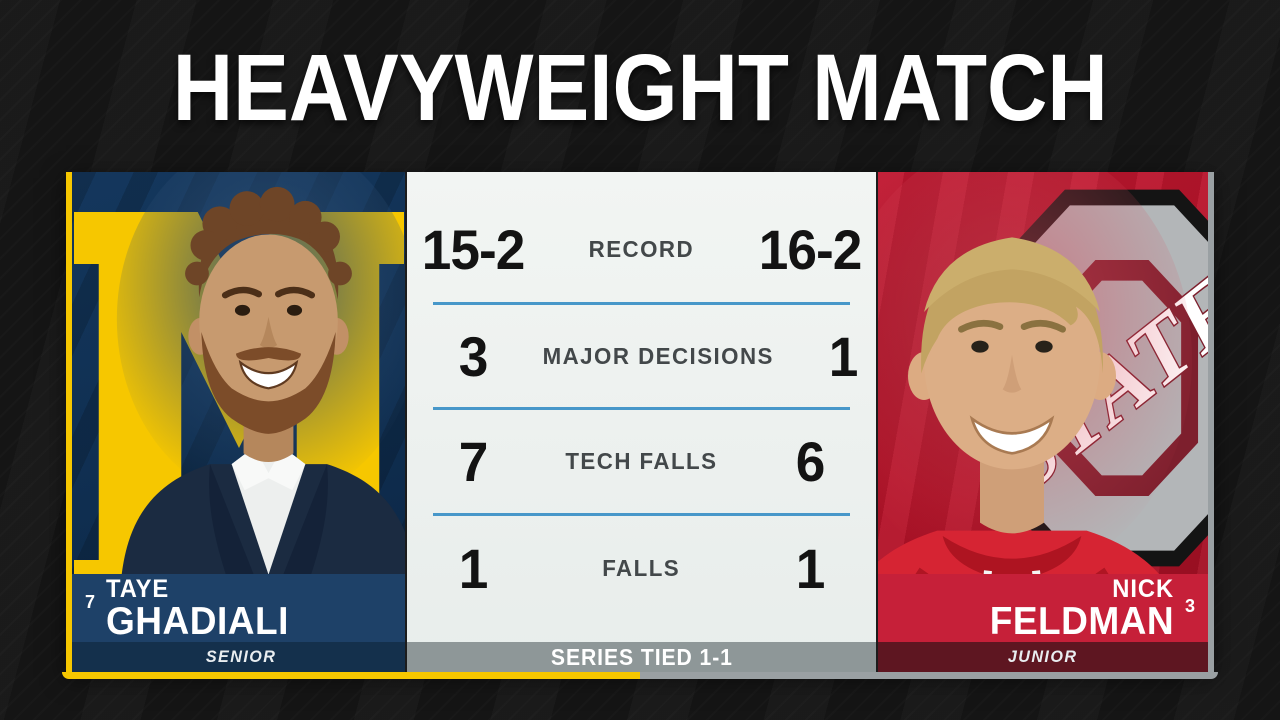 This screenshot has height=720, width=1280. I want to click on right-seed: 3, so click(1189, 606).